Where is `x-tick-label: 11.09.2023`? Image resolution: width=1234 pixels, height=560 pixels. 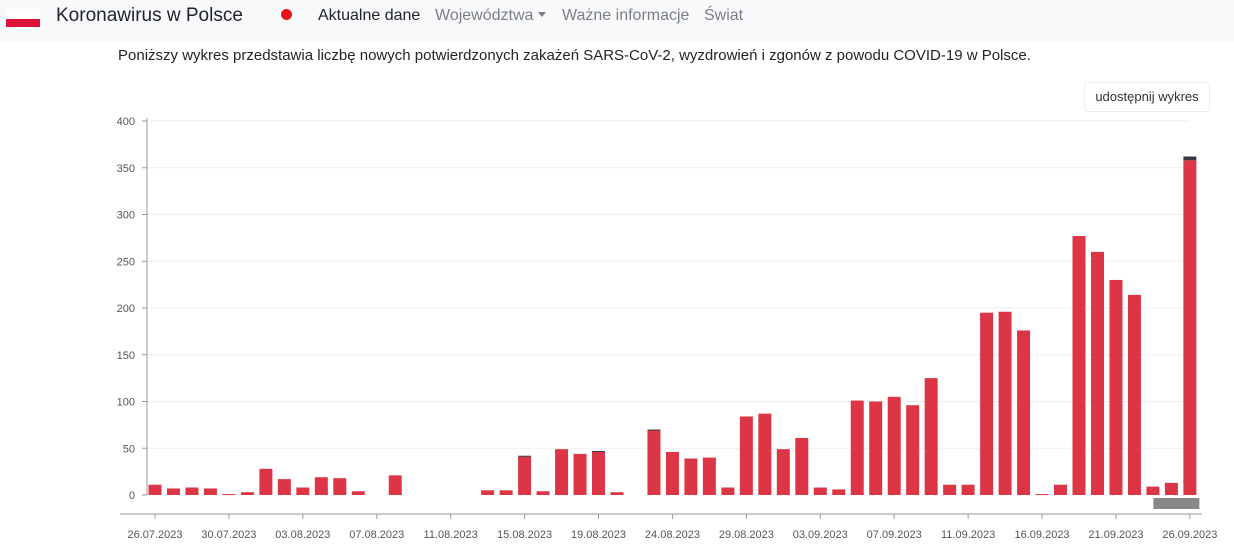 x-tick-label: 11.09.2023 is located at coordinates (968, 535).